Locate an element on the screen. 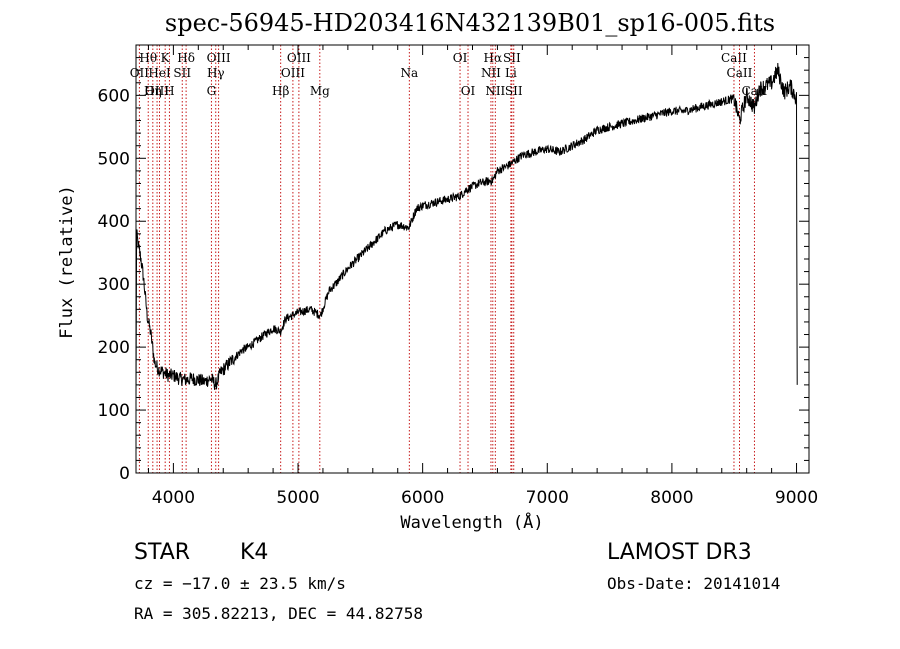  spectral-line-label: Mg is located at coordinates (320, 91).